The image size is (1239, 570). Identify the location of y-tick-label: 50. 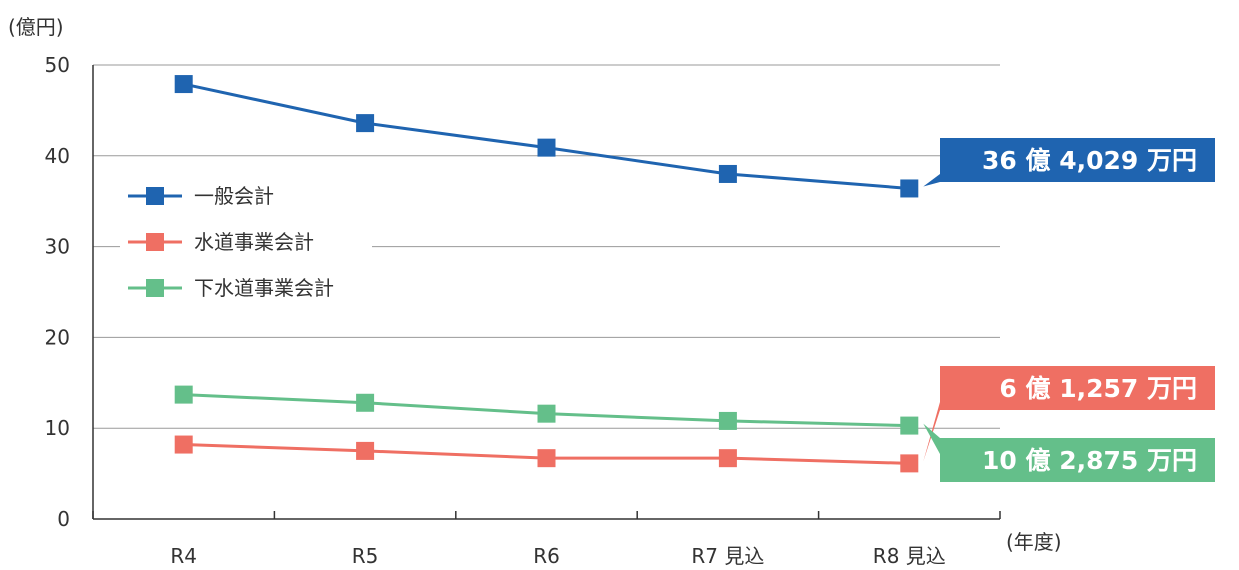
(57, 65).